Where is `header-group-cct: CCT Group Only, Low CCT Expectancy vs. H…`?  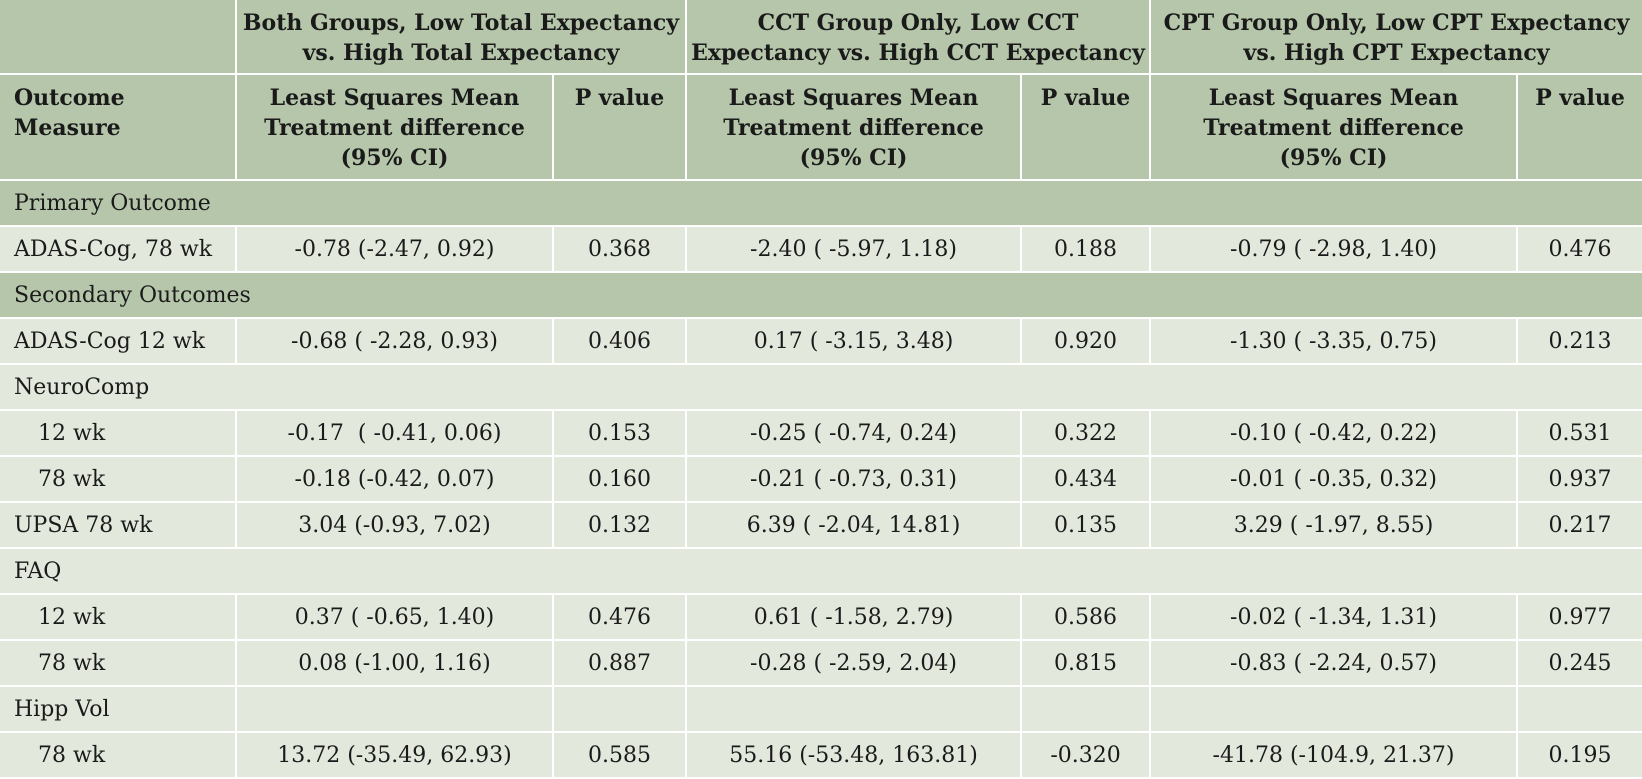
header-group-cct: CCT Group Only, Low CCT Expectancy vs. H… is located at coordinates (919, 37).